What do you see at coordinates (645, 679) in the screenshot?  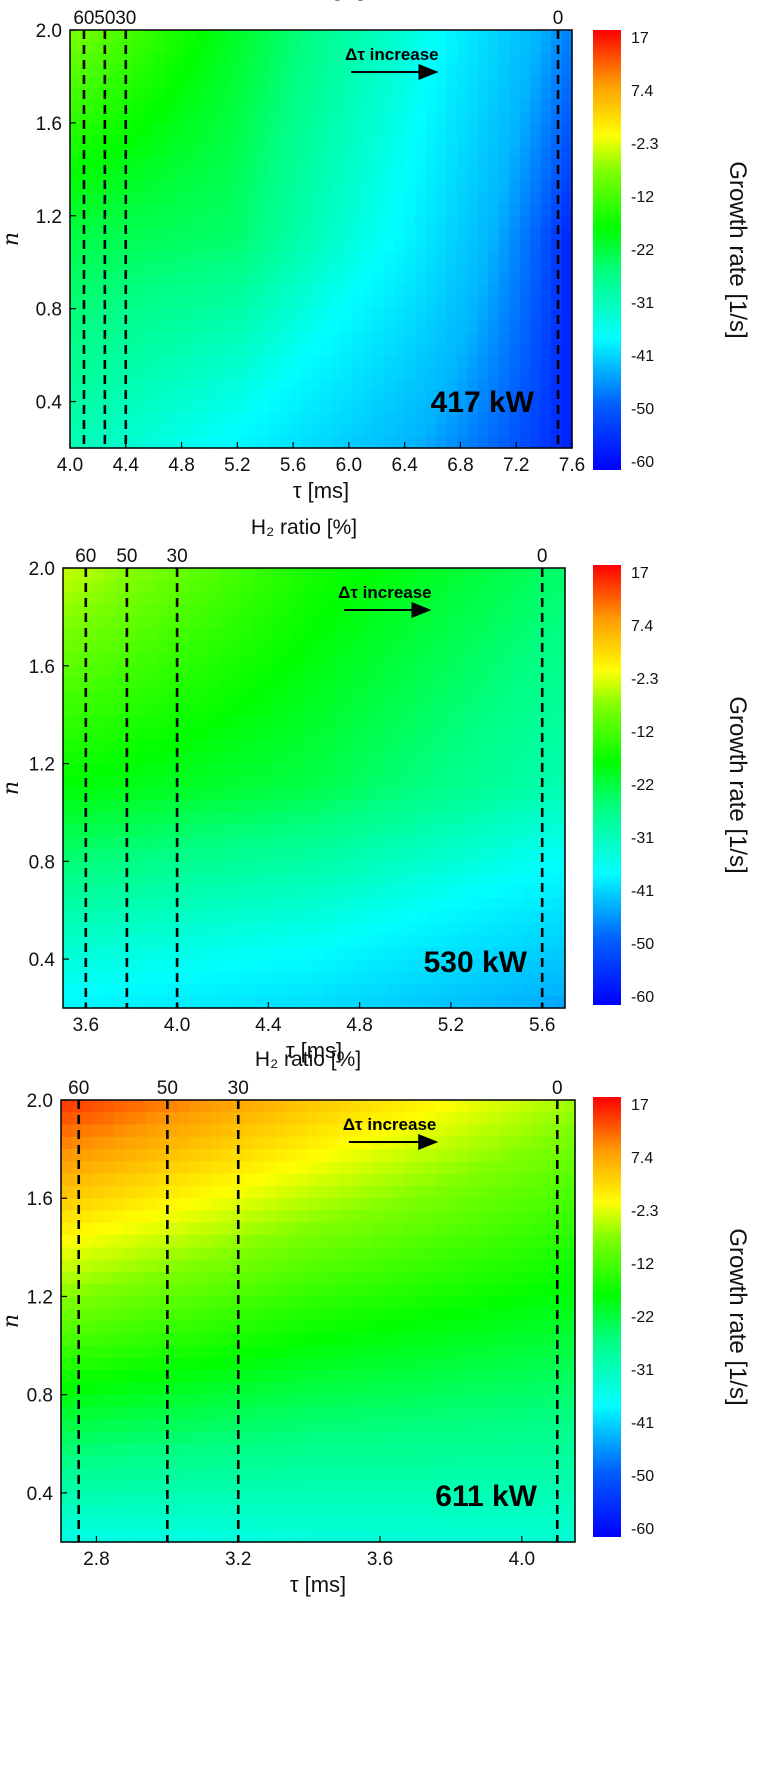 I see `colorbar-tick-label: -2.3` at bounding box center [645, 679].